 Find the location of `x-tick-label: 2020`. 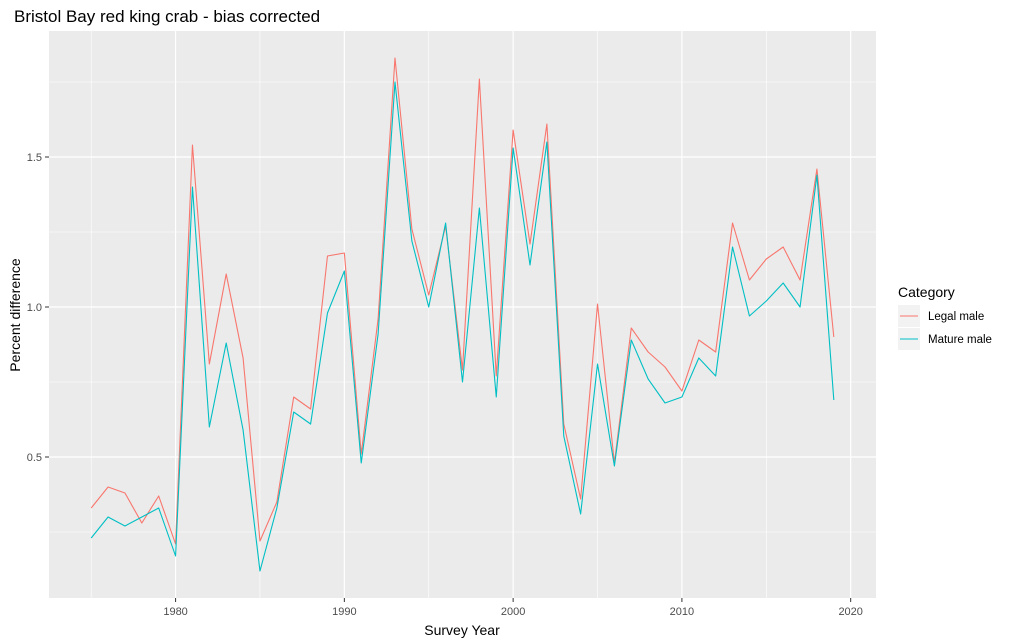

x-tick-label: 2020 is located at coordinates (850, 612).